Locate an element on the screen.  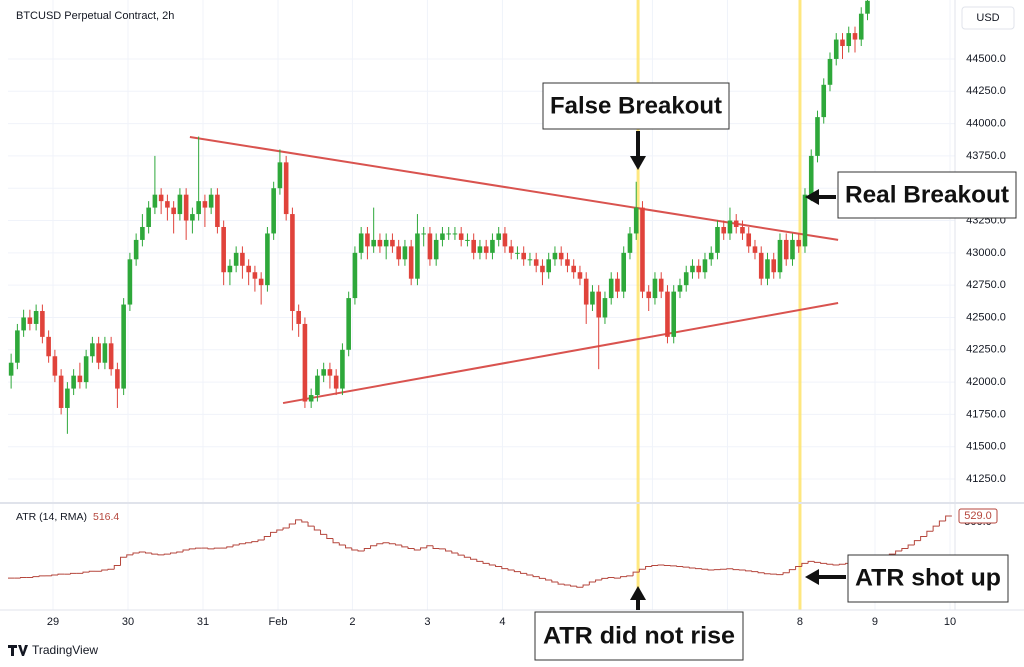
x-tick-label: 4 is located at coordinates (502, 622).